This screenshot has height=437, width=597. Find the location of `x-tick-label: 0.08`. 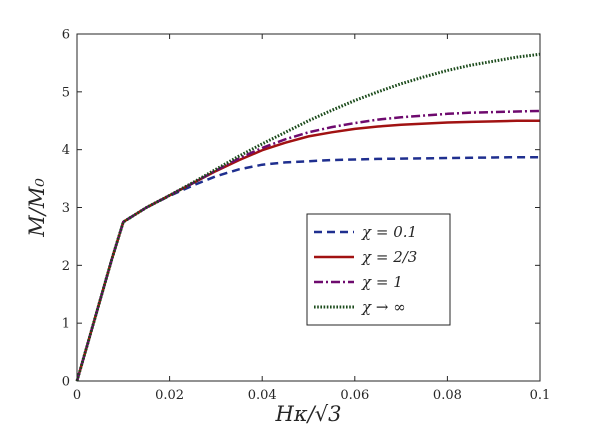

x-tick-label: 0.08 is located at coordinates (447, 395).